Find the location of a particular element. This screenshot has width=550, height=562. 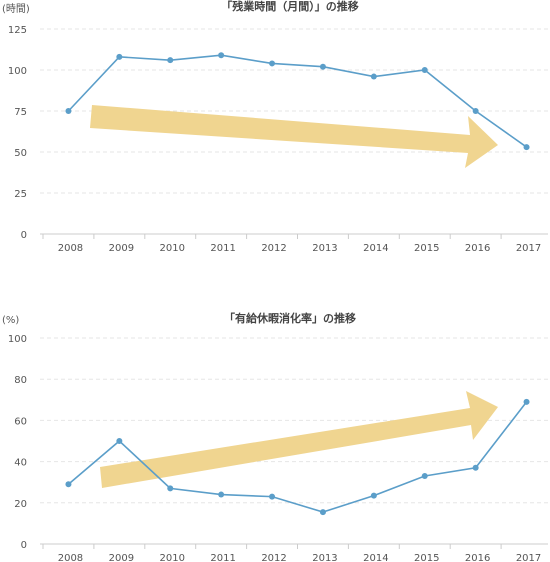

y-tick-label: 40 is located at coordinates (20, 463).